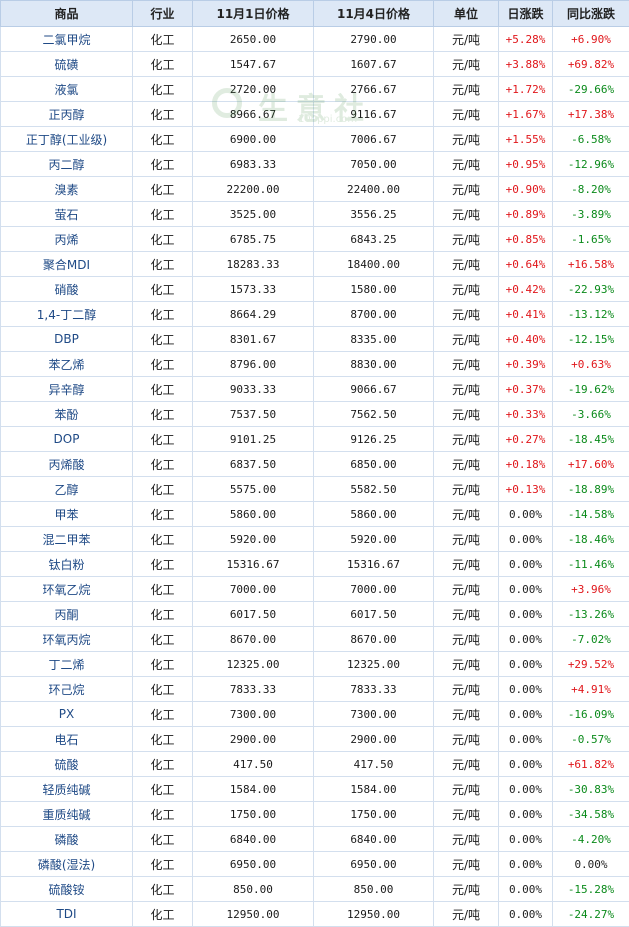 The height and width of the screenshot is (927, 629). Describe the element at coordinates (66, 739) in the screenshot. I see `commodity-cell: 电石` at that location.